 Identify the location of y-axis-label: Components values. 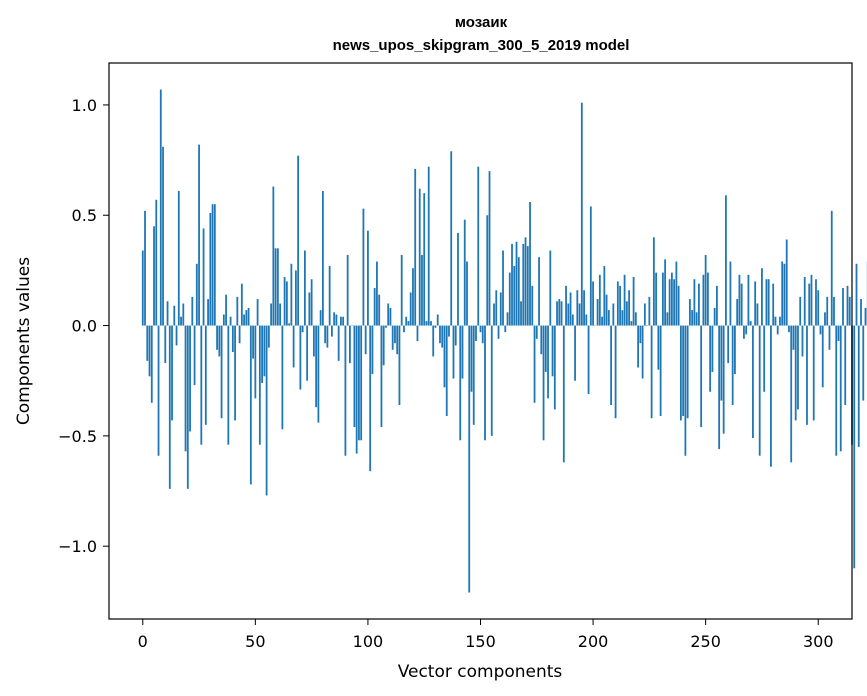
(24, 341).